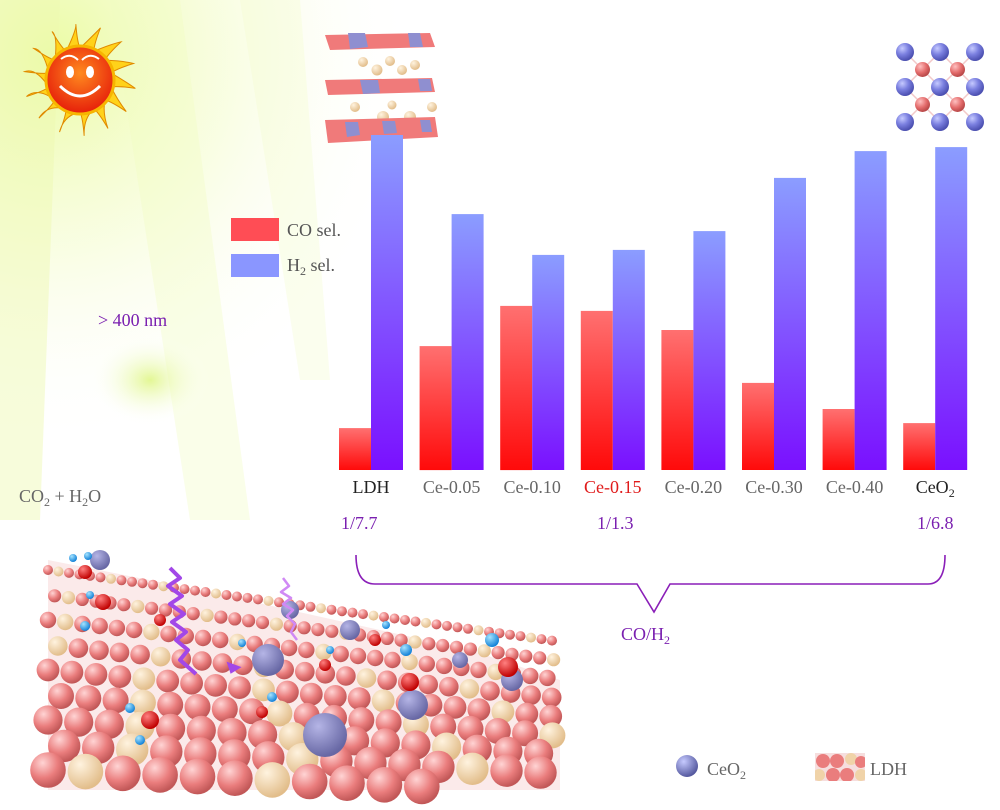  What do you see at coordinates (919, 446) in the screenshot?
I see `bar-co-ceo2` at bounding box center [919, 446].